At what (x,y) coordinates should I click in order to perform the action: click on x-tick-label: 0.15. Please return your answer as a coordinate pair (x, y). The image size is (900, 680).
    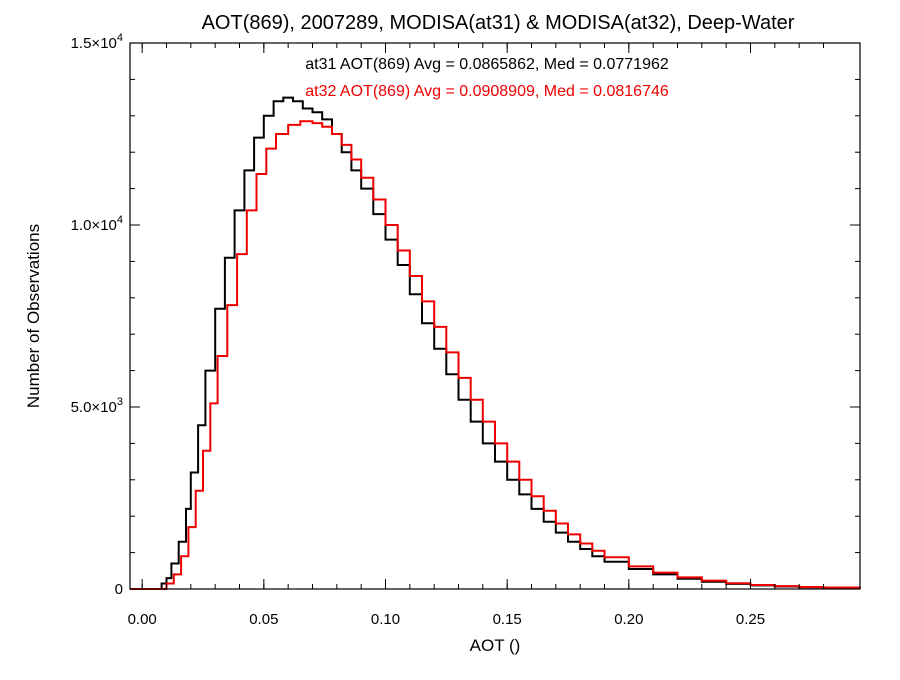
    Looking at the image, I should click on (507, 619).